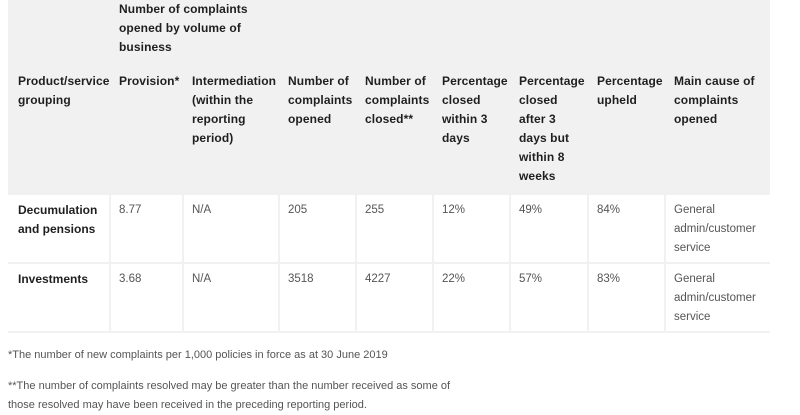 Image resolution: width=800 pixels, height=415 pixels. I want to click on header-pct-3-days: Percentage closed within 3 days, so click(475, 110).